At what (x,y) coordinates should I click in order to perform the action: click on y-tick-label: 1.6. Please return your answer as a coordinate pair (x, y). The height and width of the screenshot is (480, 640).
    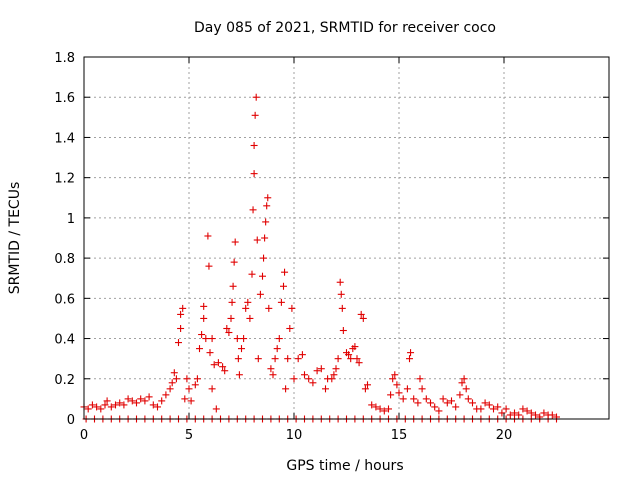
    Looking at the image, I should click on (64, 98).